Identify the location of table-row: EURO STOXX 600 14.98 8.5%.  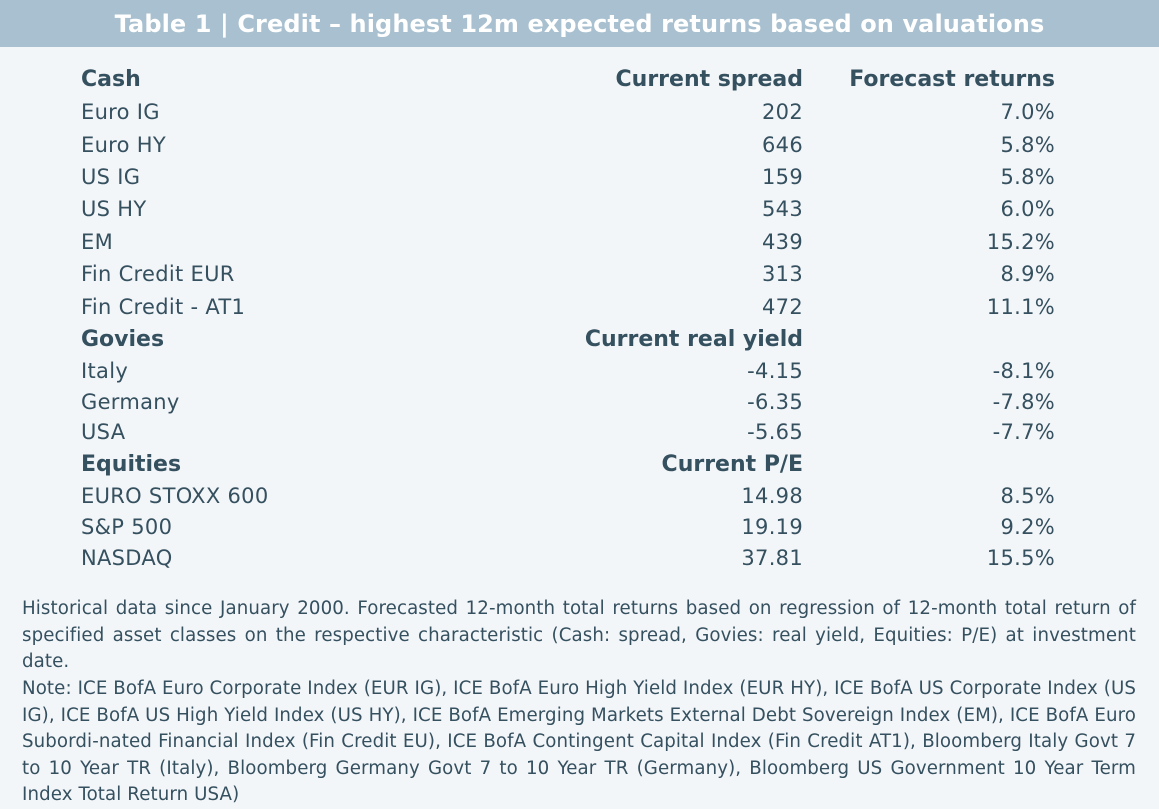
(568, 496).